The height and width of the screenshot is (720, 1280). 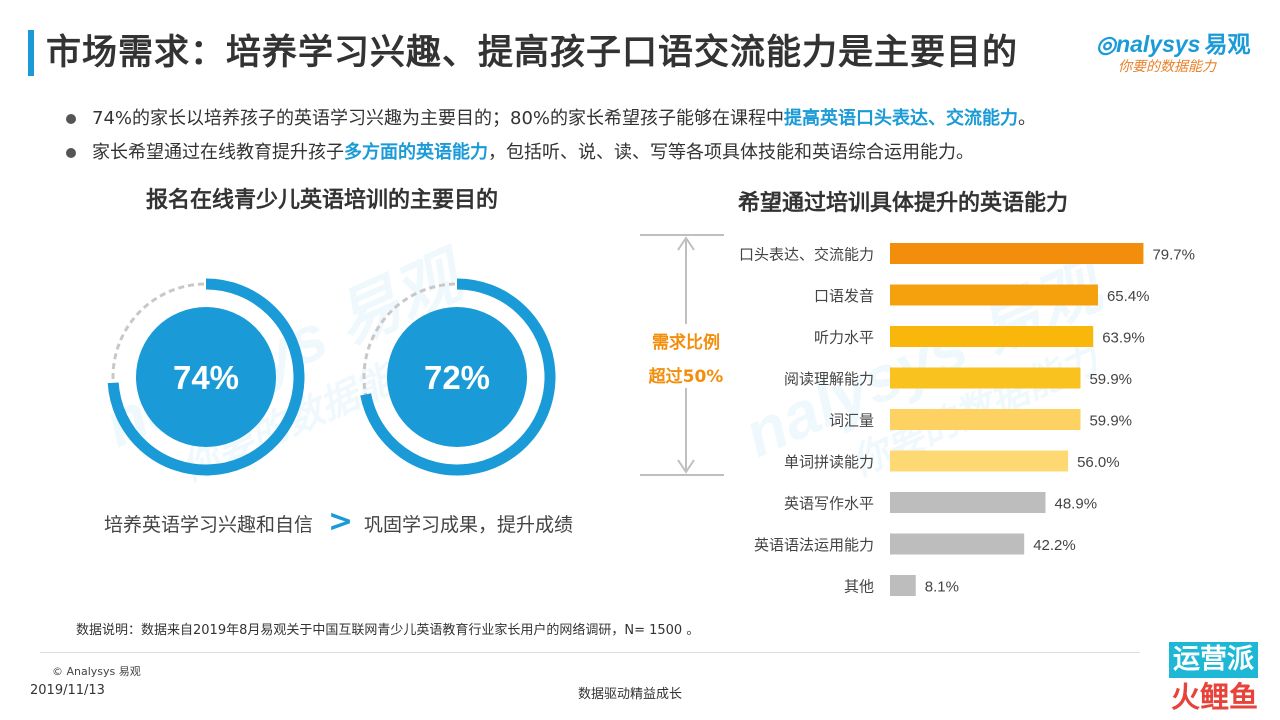 I want to click on logo-slogan: 你要的数据能力, so click(x=1167, y=67).